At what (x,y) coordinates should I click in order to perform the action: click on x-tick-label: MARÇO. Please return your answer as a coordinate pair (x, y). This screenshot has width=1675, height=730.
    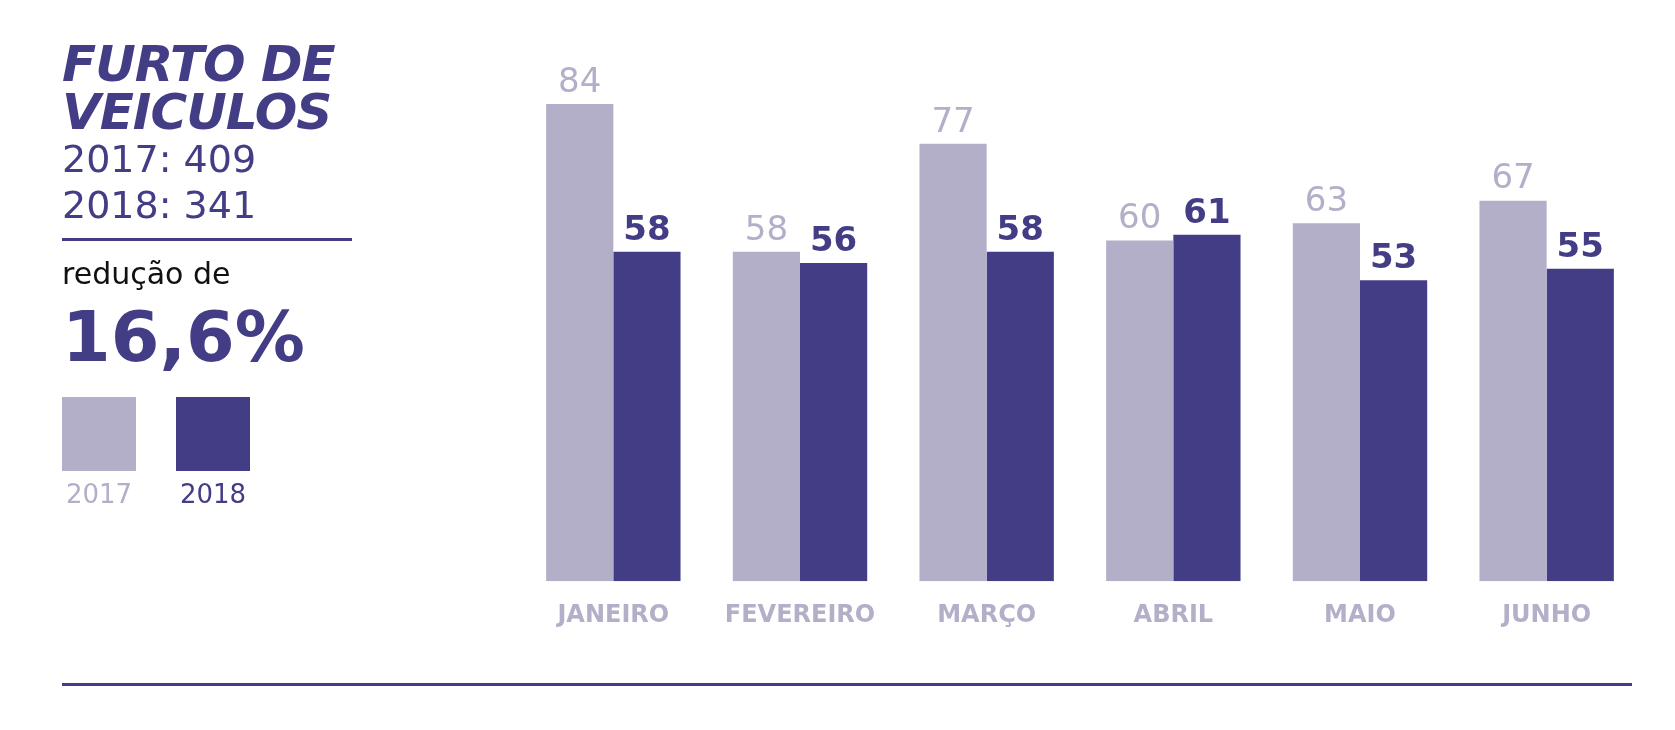
    Looking at the image, I should click on (987, 613).